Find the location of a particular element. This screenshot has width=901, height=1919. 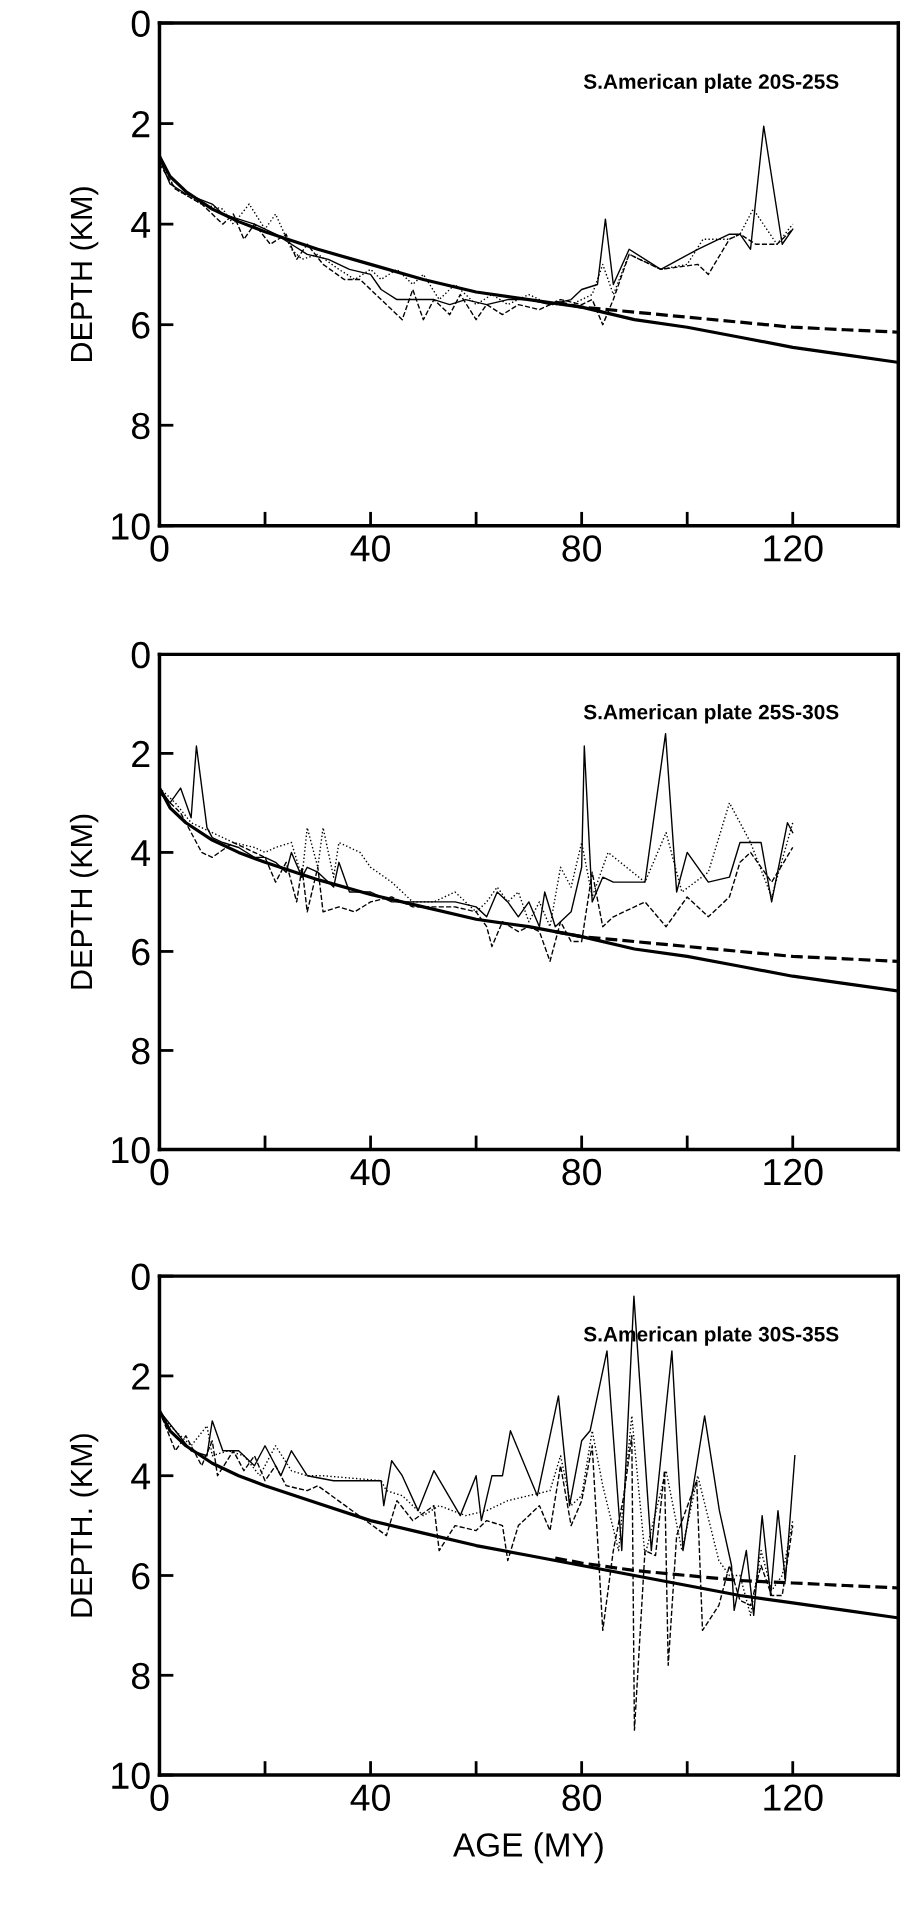

annotation: S.American plate 25S-30S is located at coordinates (711, 714).